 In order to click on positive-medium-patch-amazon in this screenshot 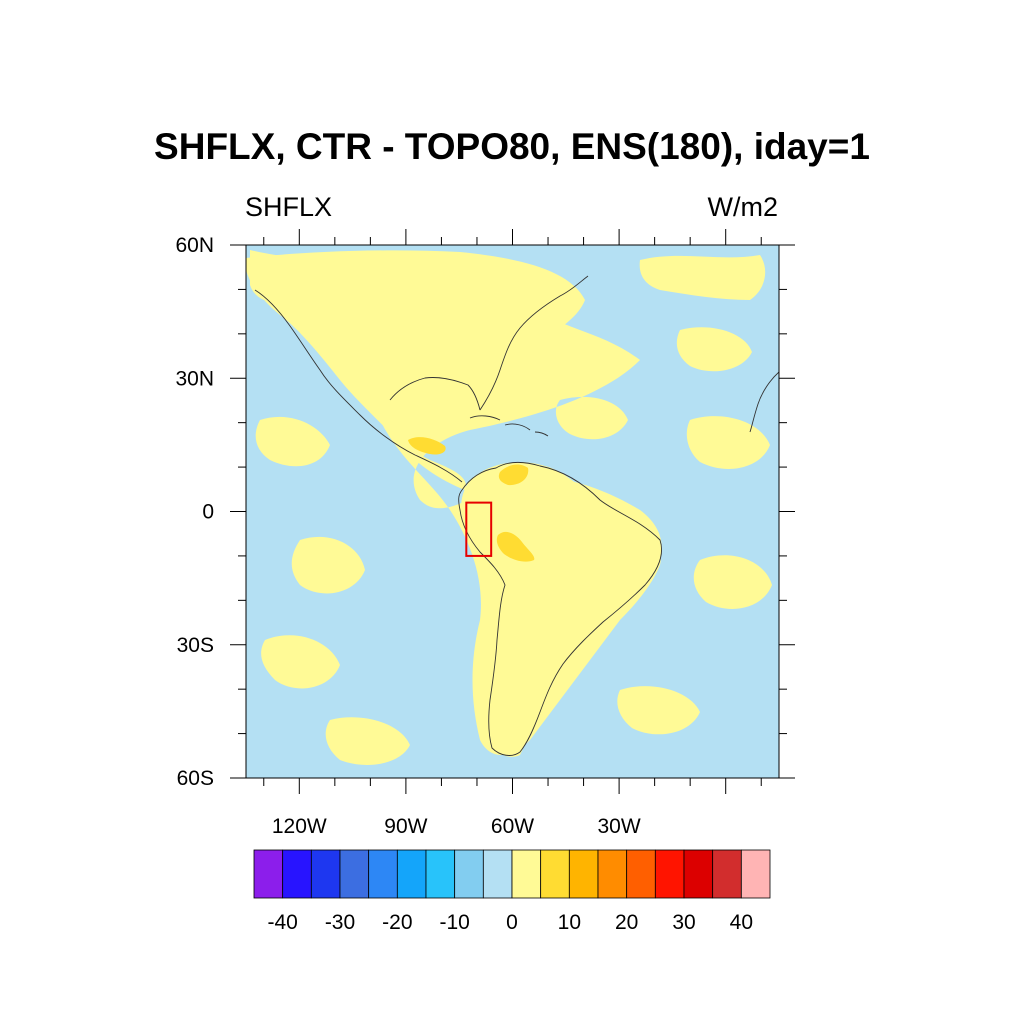, I will do `click(515, 546)`.